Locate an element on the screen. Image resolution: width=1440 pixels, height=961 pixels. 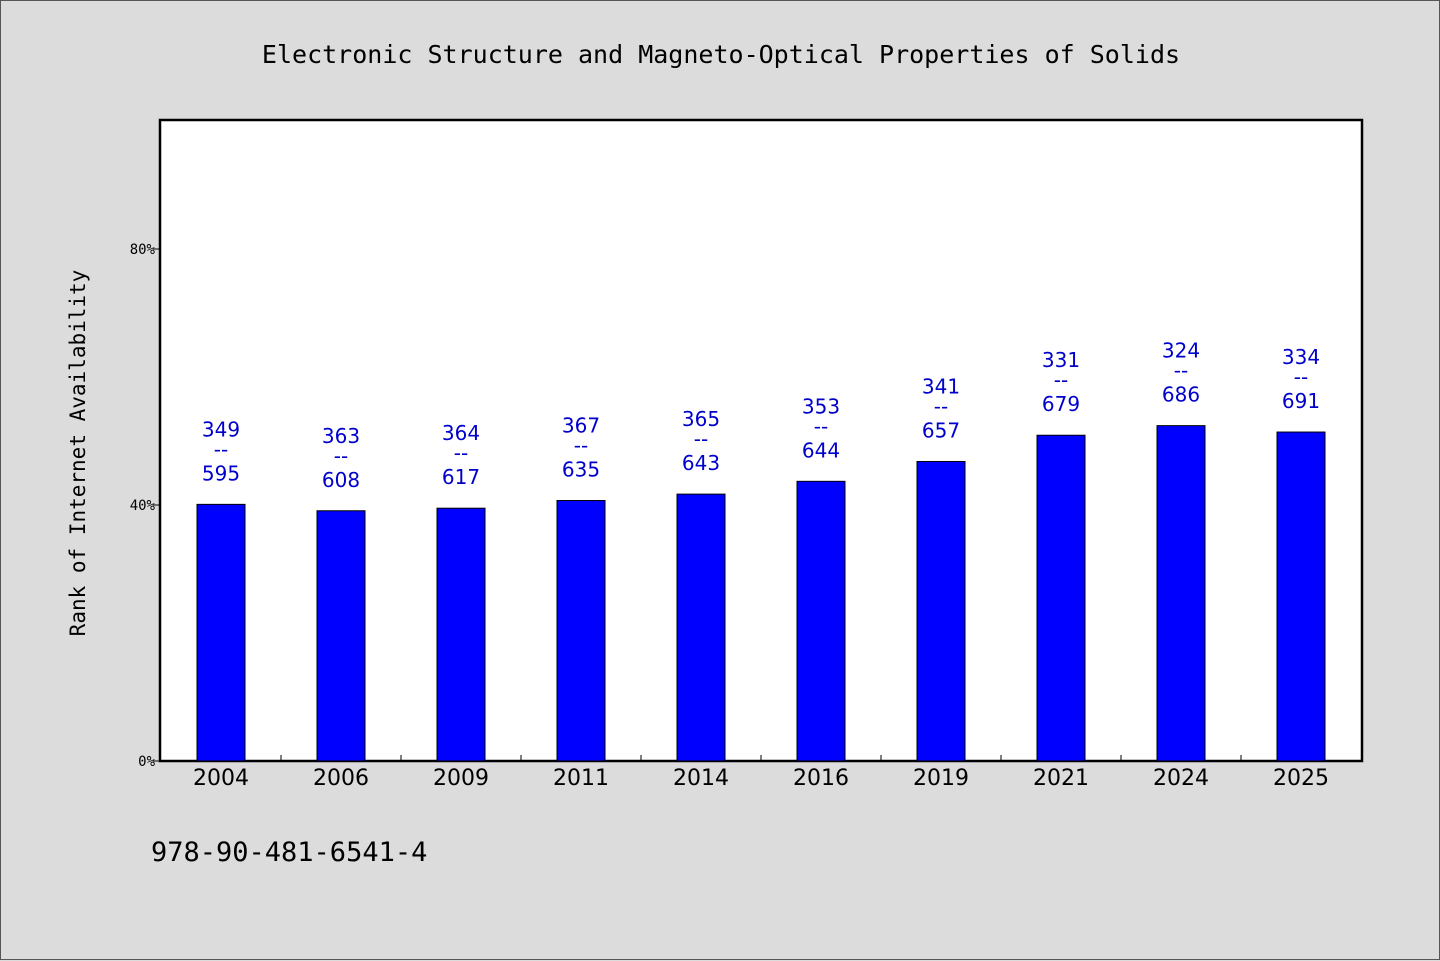
bar-label-denominator: 635 is located at coordinates (581, 470).